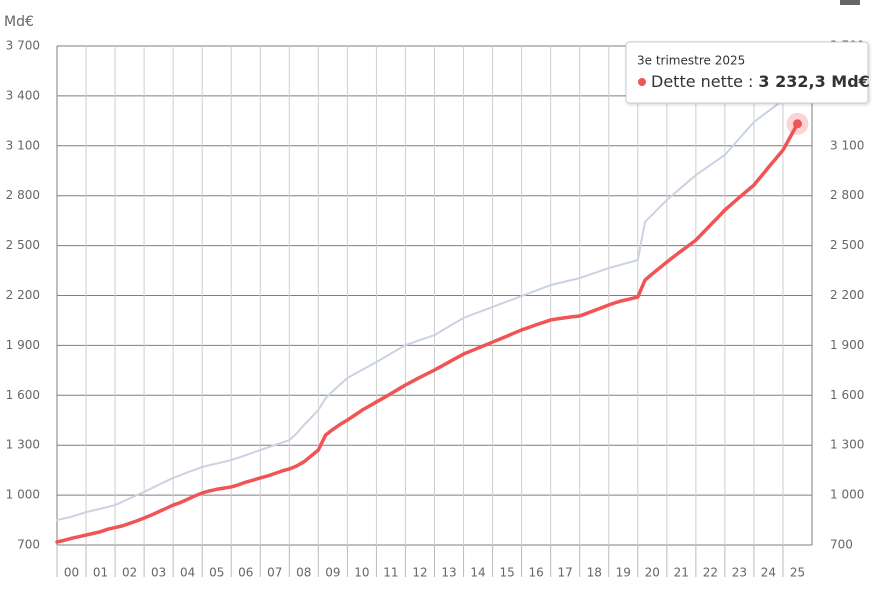 This screenshot has height=597, width=872. Describe the element at coordinates (594, 573) in the screenshot. I see `x-tick-label: 18` at that location.